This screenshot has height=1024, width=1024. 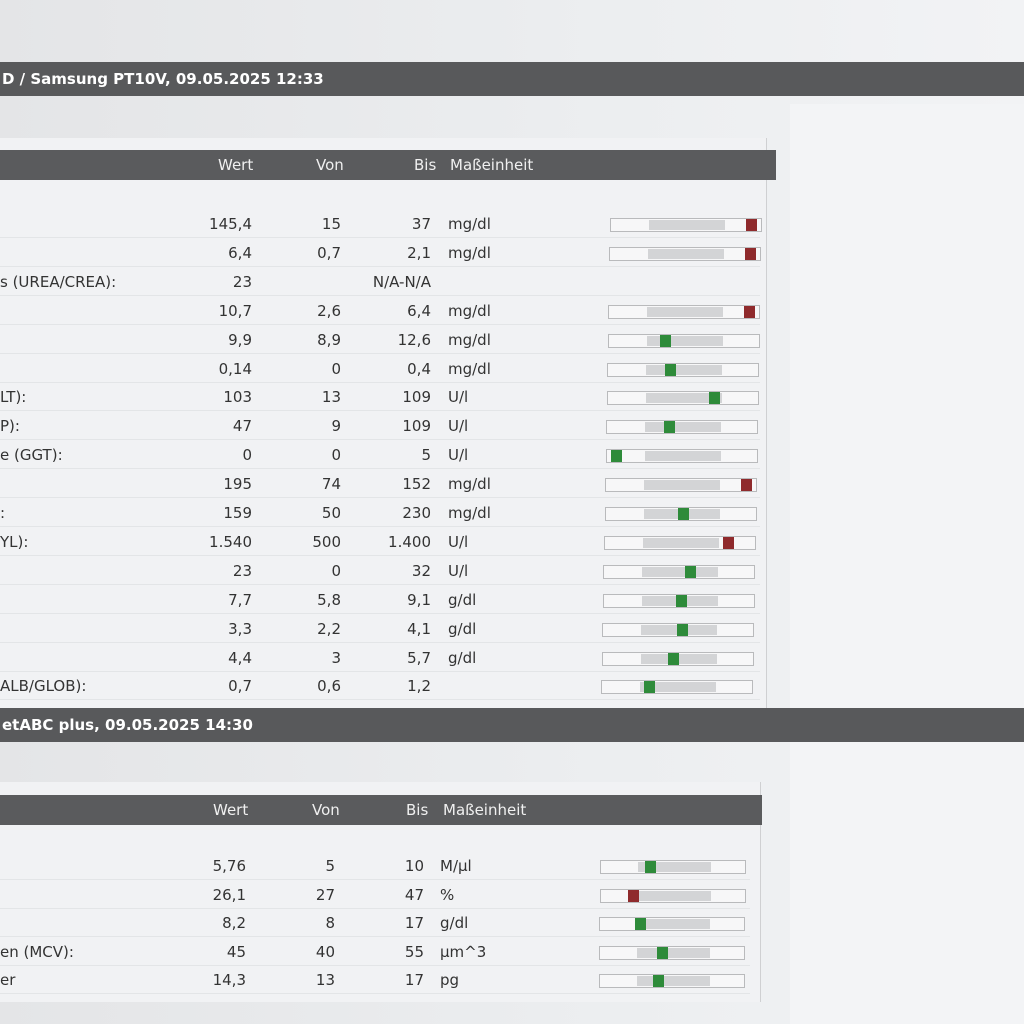 I want to click on cell-label: en (MCV):, so click(x=37, y=951).